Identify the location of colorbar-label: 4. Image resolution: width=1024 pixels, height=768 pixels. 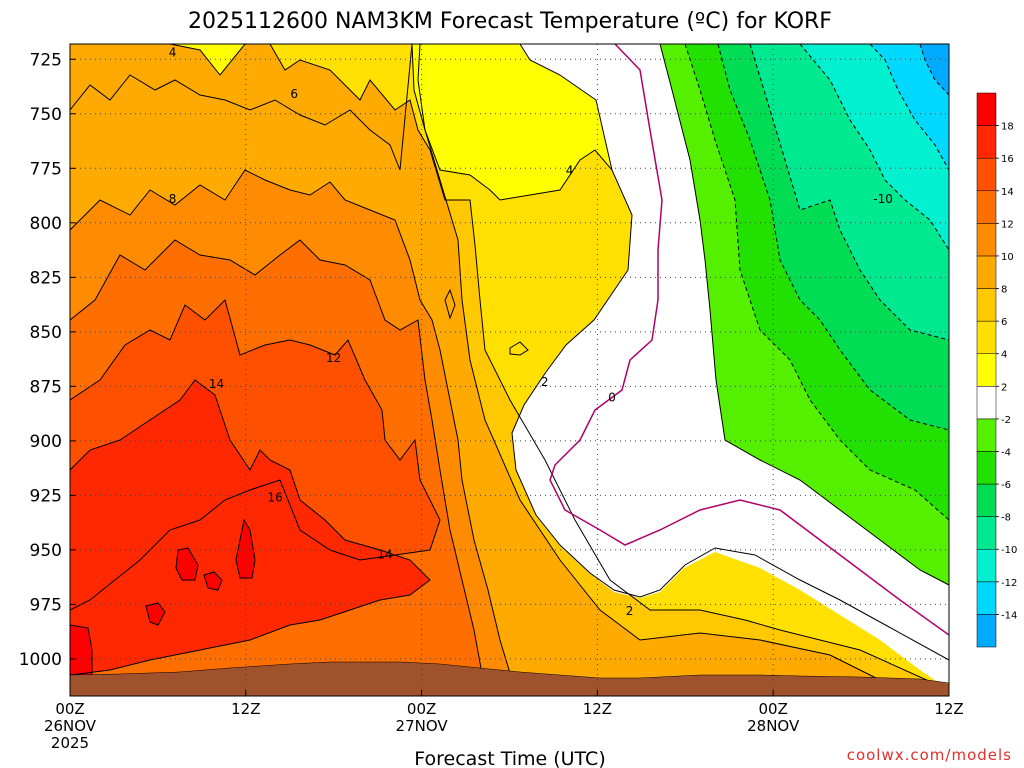
(1004, 355).